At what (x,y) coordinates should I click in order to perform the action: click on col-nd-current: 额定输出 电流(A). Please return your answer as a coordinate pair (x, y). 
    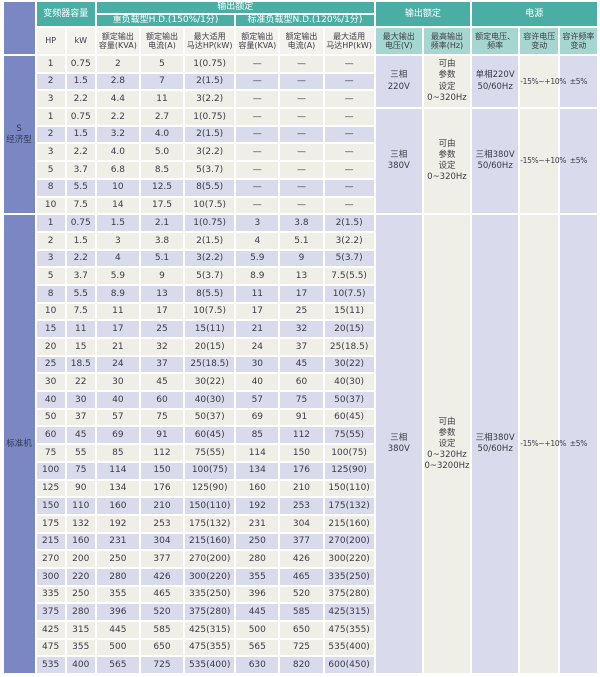
    Looking at the image, I should click on (301, 41).